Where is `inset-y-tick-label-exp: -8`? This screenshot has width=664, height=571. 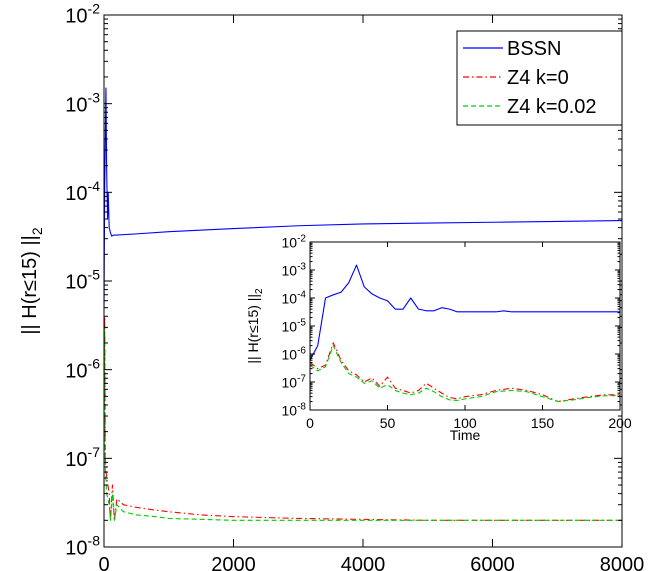 inset-y-tick-label-exp: -8 is located at coordinates (301, 406).